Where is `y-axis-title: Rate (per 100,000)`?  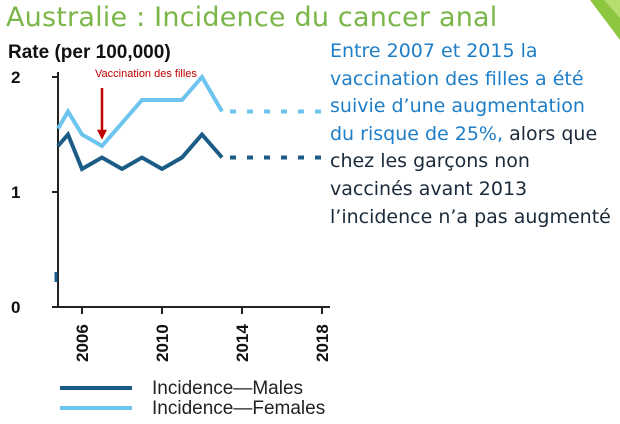
y-axis-title: Rate (per 100,000) is located at coordinates (89, 52).